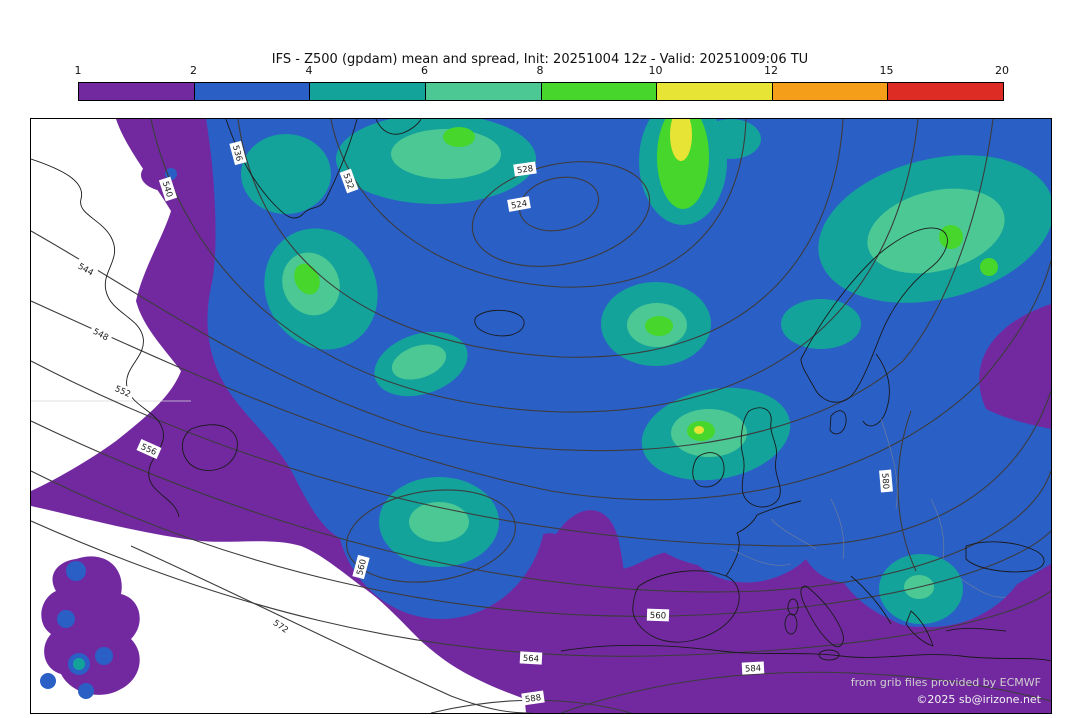 The image size is (1080, 718). Describe the element at coordinates (886, 70) in the screenshot. I see `colorbar-tick-label: 15` at that location.